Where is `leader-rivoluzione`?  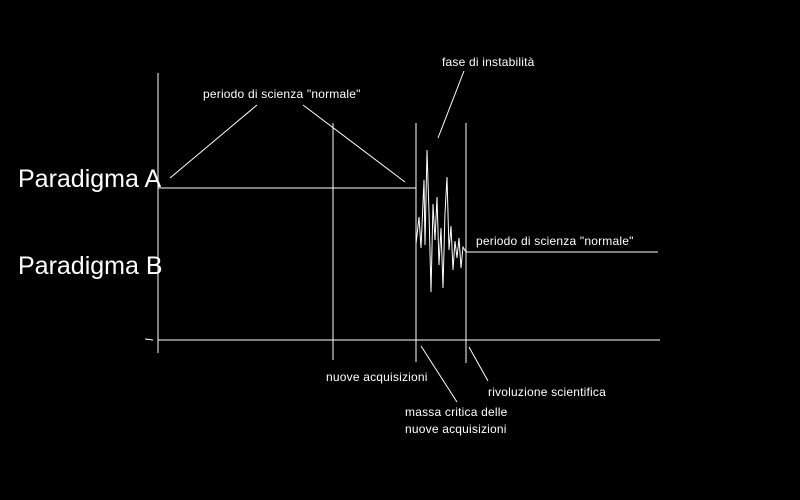
leader-rivoluzione is located at coordinates (478, 364).